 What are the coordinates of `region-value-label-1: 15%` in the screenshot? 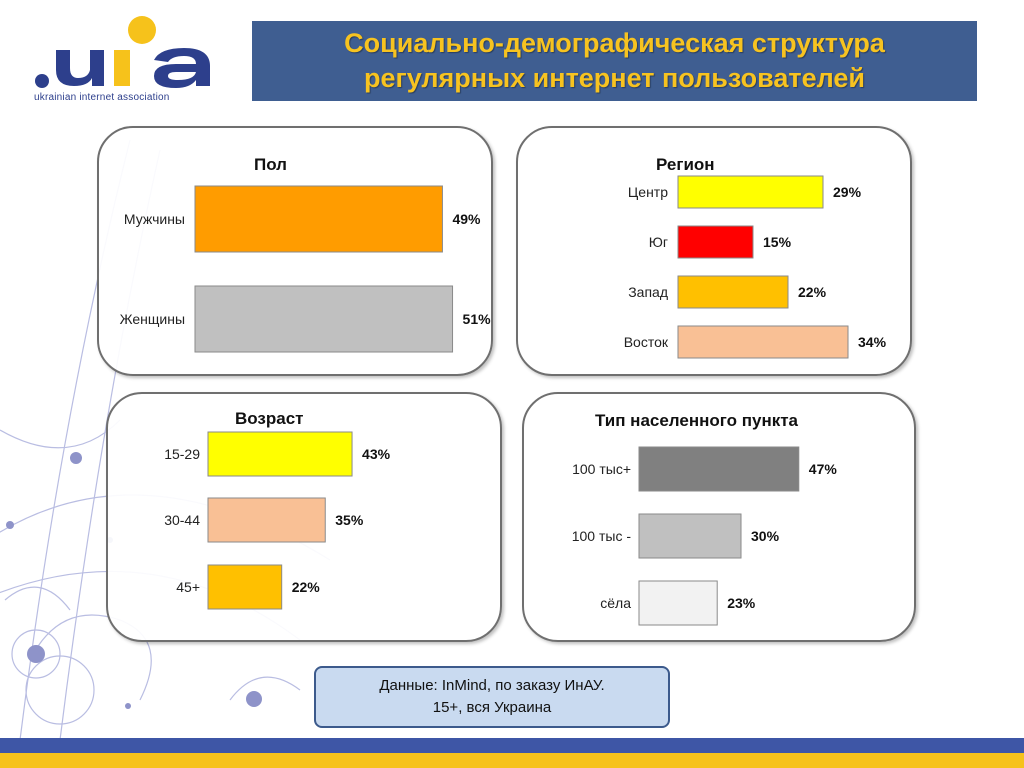 It's located at (777, 242).